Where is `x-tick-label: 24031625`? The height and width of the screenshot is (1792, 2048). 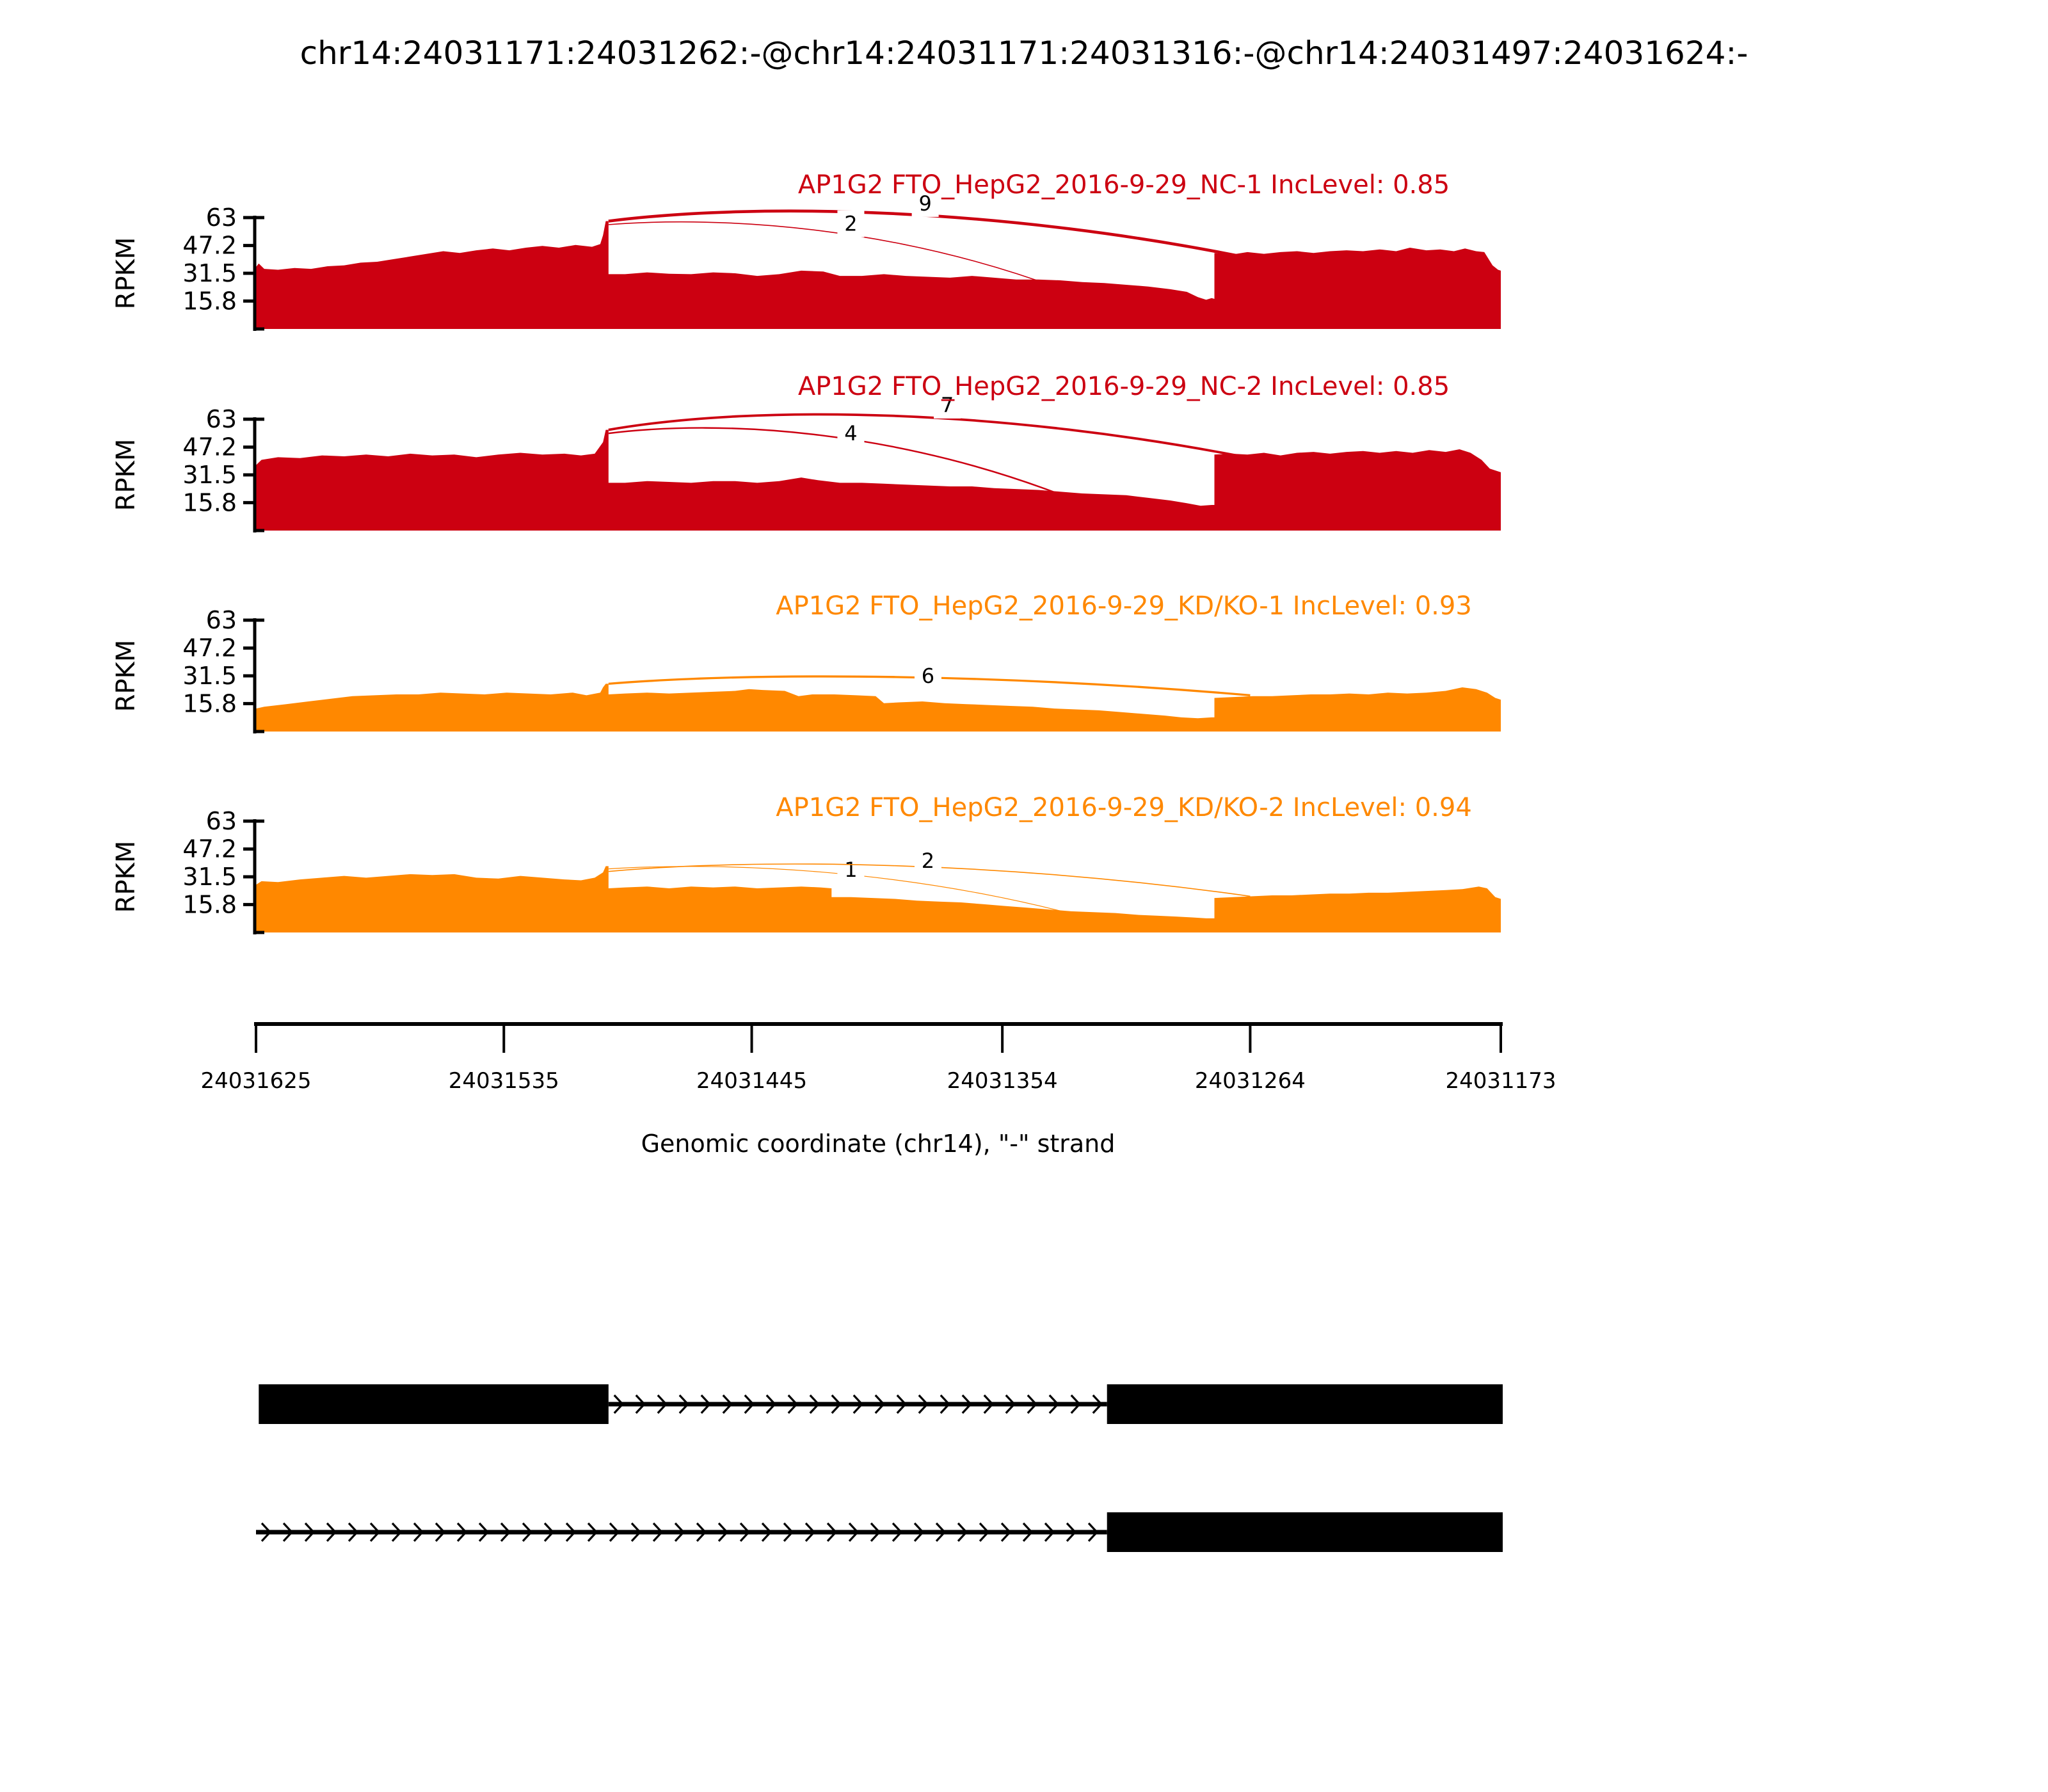 x-tick-label: 24031625 is located at coordinates (255, 1081).